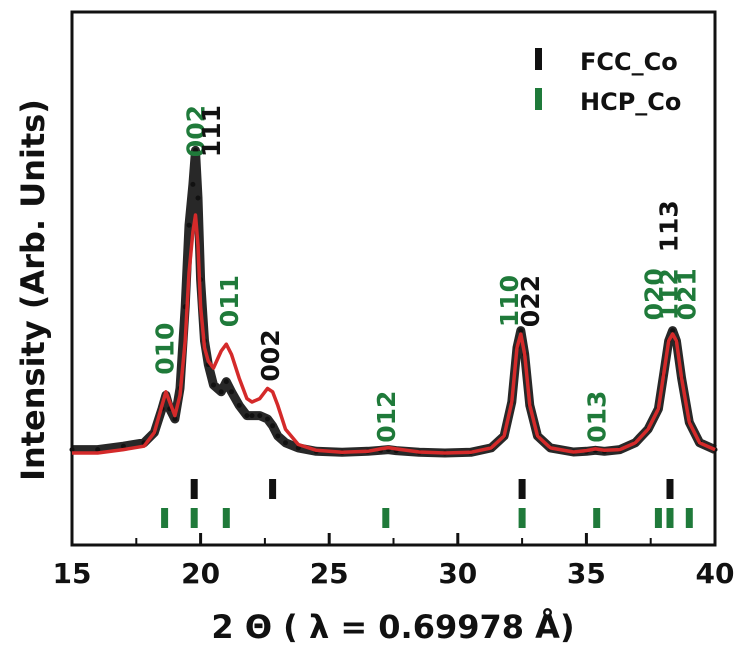 This screenshot has width=740, height=652. What do you see at coordinates (586, 573) in the screenshot?
I see `x-tick-label: 35` at bounding box center [586, 573].